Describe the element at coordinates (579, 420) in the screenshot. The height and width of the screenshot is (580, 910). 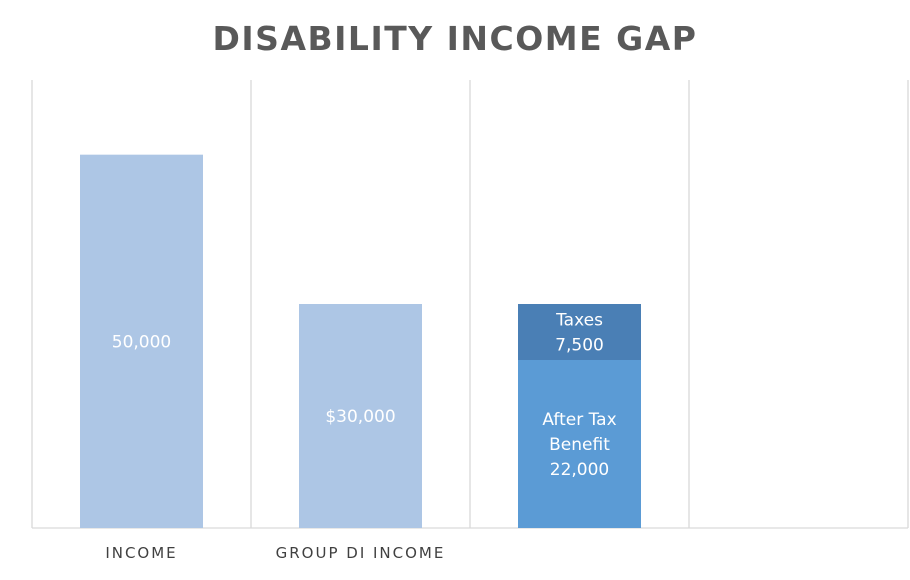
I see `bar-2-segment-0-label-0: After Tax` at that location.